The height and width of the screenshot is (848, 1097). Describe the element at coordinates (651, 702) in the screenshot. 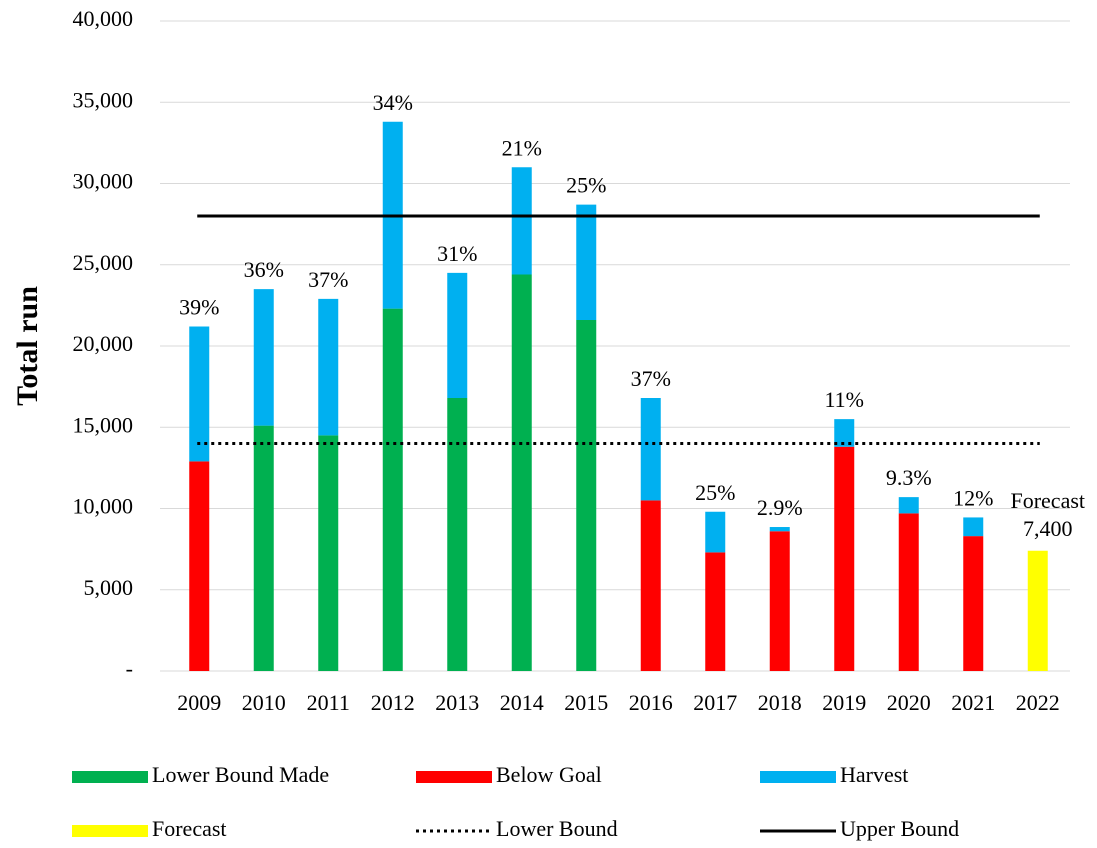

I see `x-tick-label: 2016` at that location.